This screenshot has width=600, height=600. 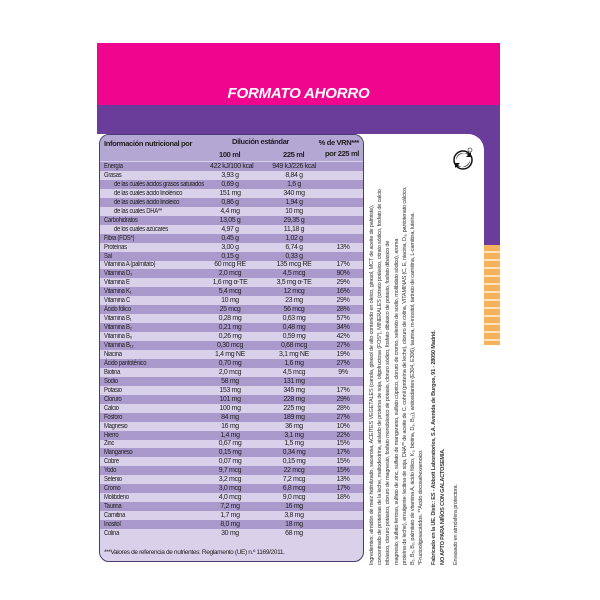 I want to click on value-225ml: 3,8 mg, so click(x=294, y=516).